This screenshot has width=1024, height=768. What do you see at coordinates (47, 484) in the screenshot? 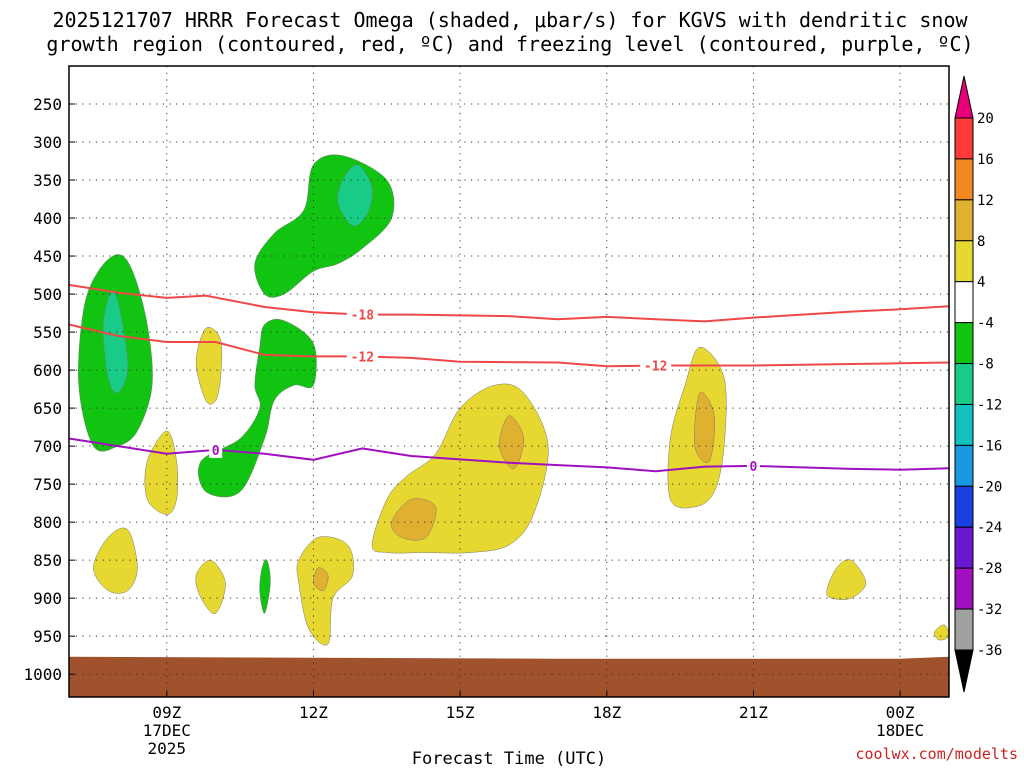
I see `y-tick-label-750: 750` at bounding box center [47, 484].